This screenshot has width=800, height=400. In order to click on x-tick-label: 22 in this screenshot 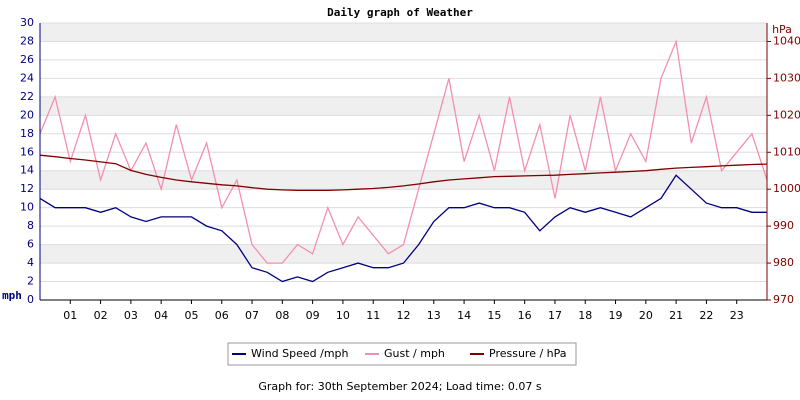, I will do `click(706, 315)`.